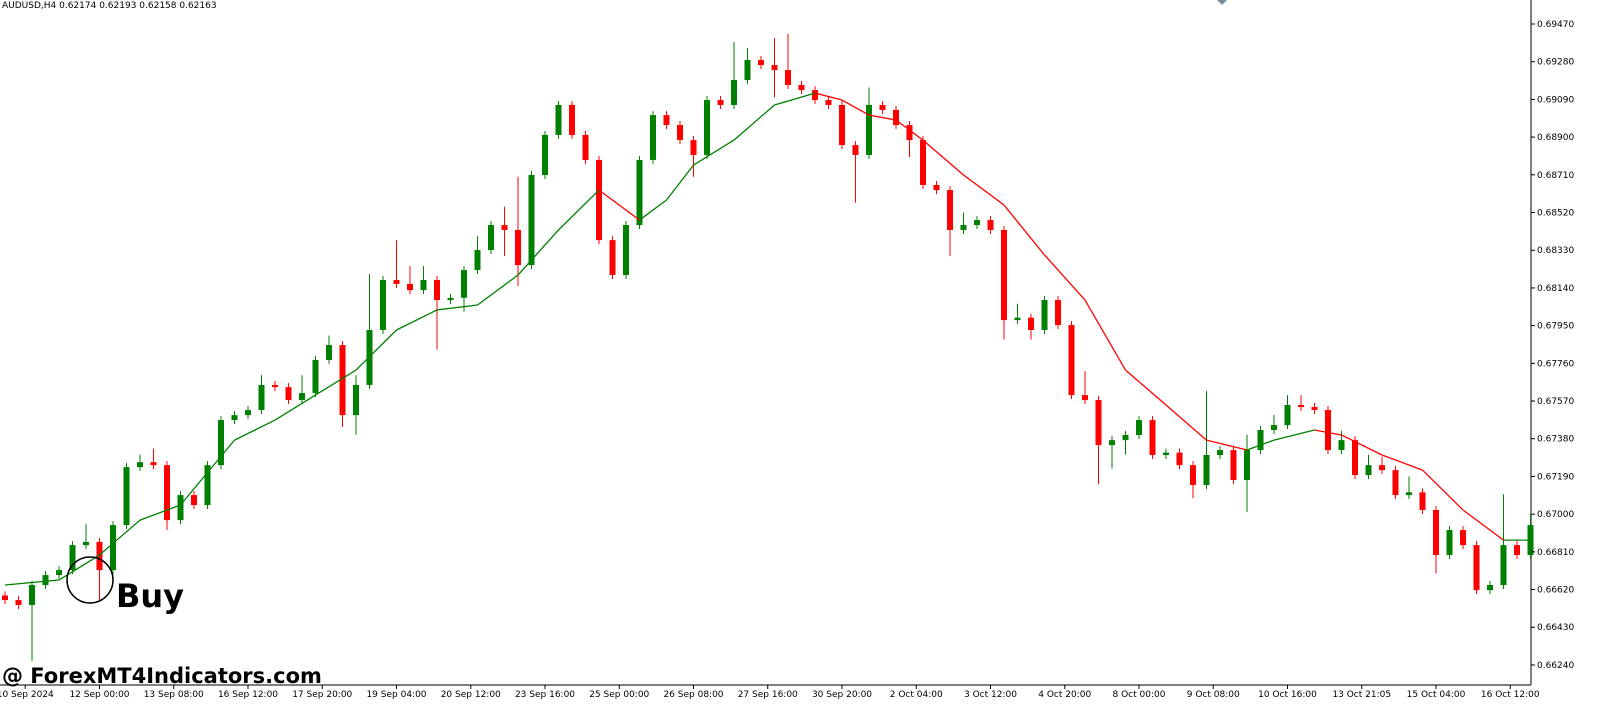 The height and width of the screenshot is (713, 1600). I want to click on y-tick-label: 0.68520, so click(1555, 214).